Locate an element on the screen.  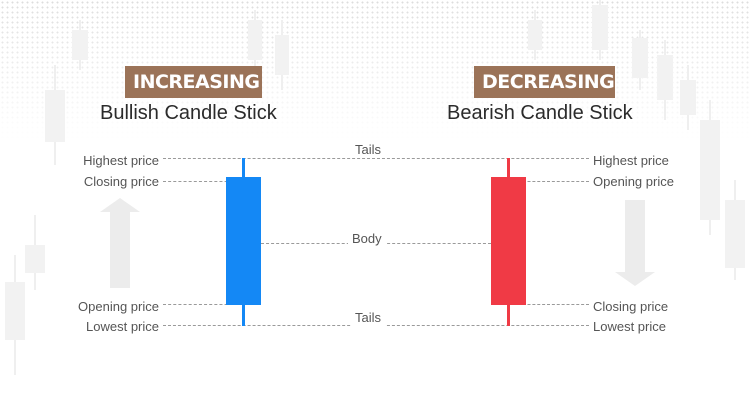
bullish-title: Bullish Candle Stick is located at coordinates (188, 113).